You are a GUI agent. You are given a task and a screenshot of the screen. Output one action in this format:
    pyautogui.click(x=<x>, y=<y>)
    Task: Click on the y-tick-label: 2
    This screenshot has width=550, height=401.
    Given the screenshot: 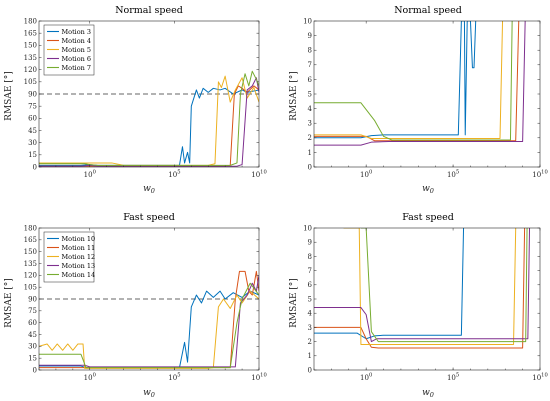 What is the action you would take?
    pyautogui.click(x=310, y=342)
    